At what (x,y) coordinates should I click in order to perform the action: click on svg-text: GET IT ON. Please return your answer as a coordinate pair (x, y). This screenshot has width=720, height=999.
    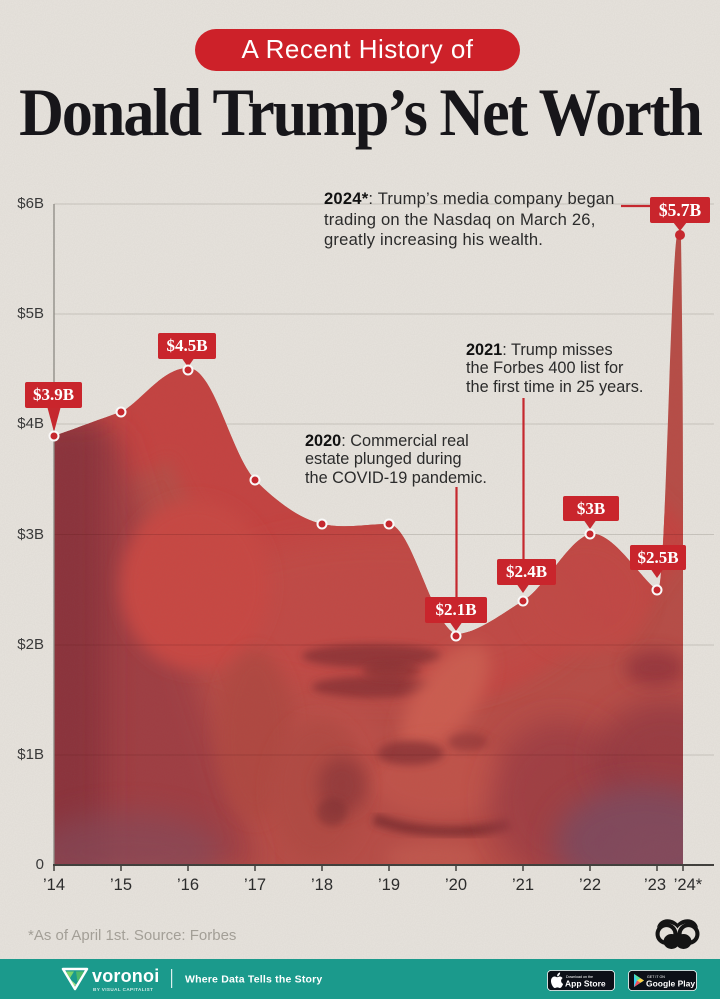
    Looking at the image, I should click on (656, 977).